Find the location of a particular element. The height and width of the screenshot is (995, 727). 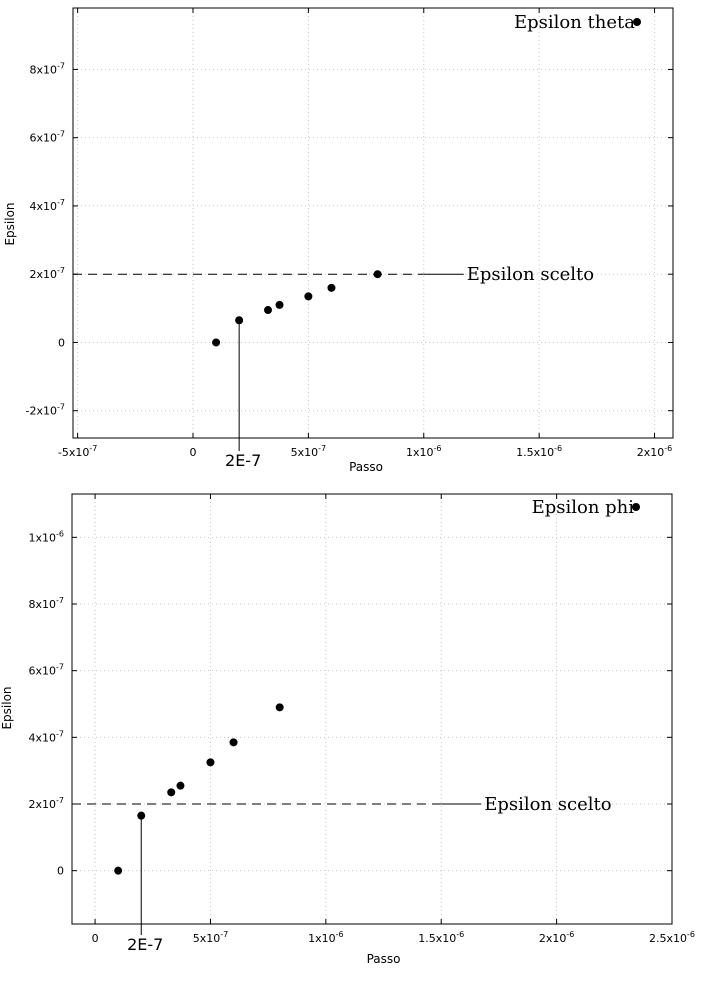

x-tick-label: 2.5x10⁻⁶ is located at coordinates (672, 937).